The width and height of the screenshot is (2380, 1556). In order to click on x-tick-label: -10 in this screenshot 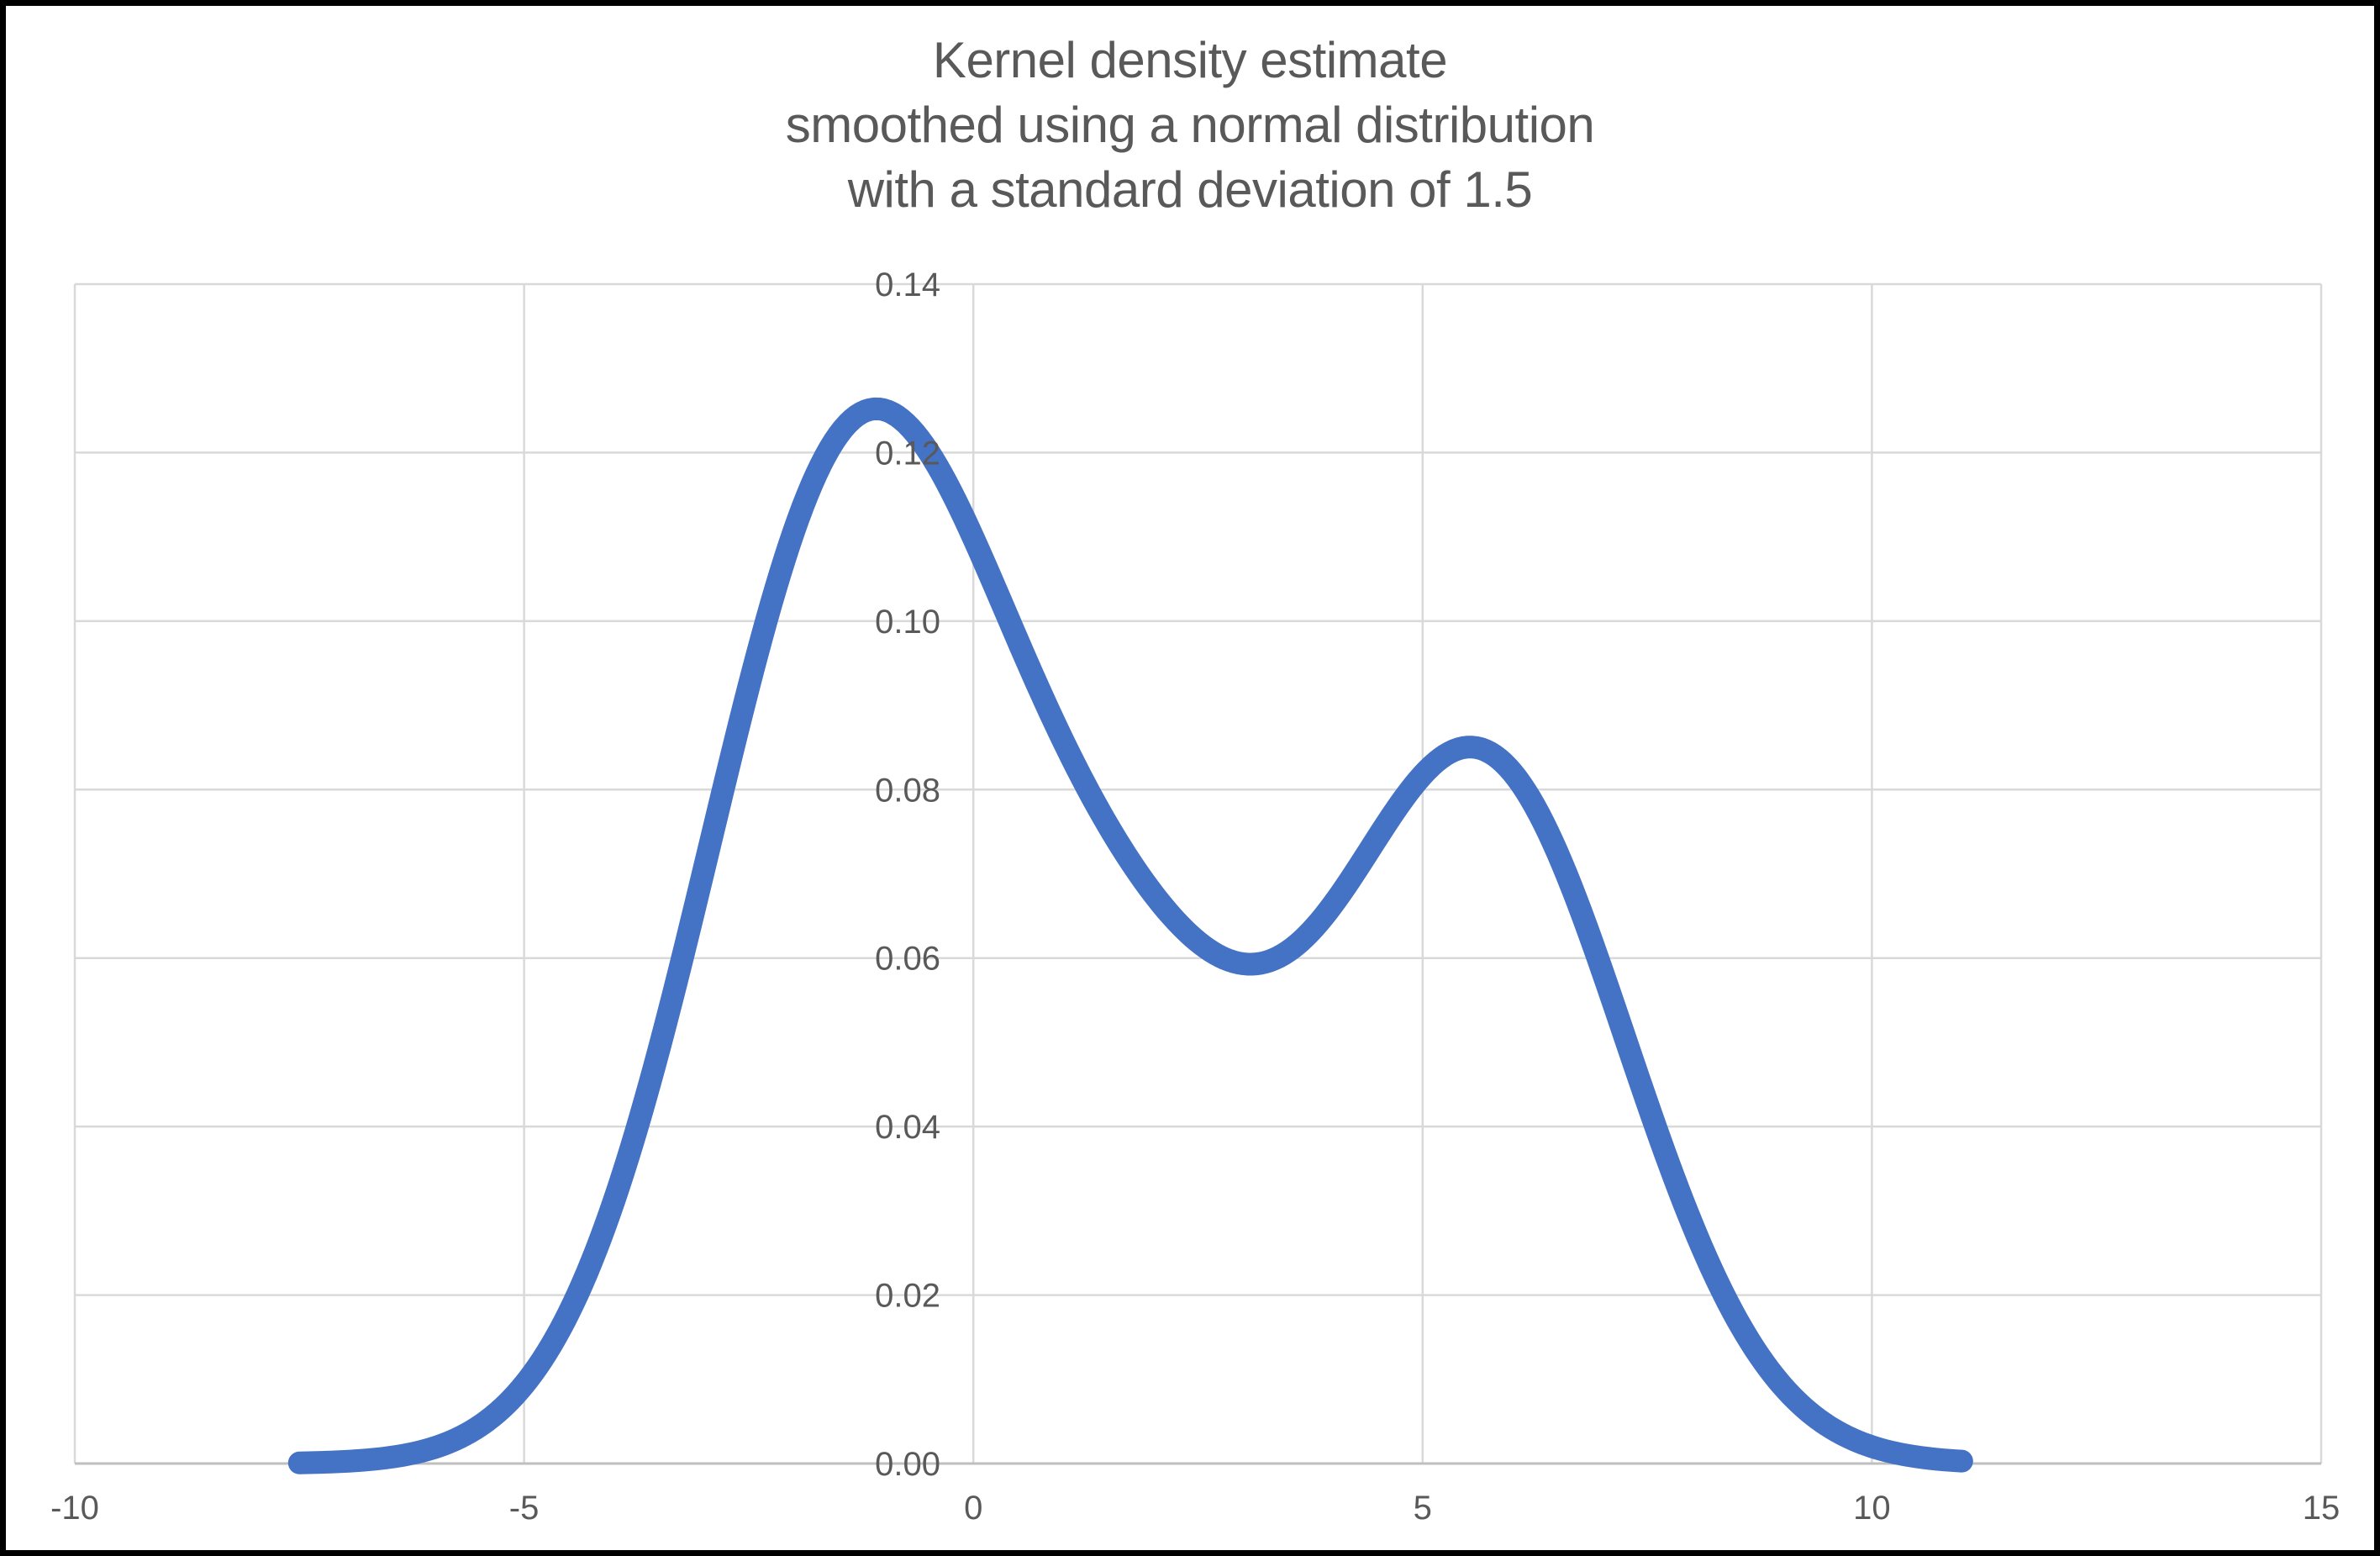, I will do `click(75, 1508)`.